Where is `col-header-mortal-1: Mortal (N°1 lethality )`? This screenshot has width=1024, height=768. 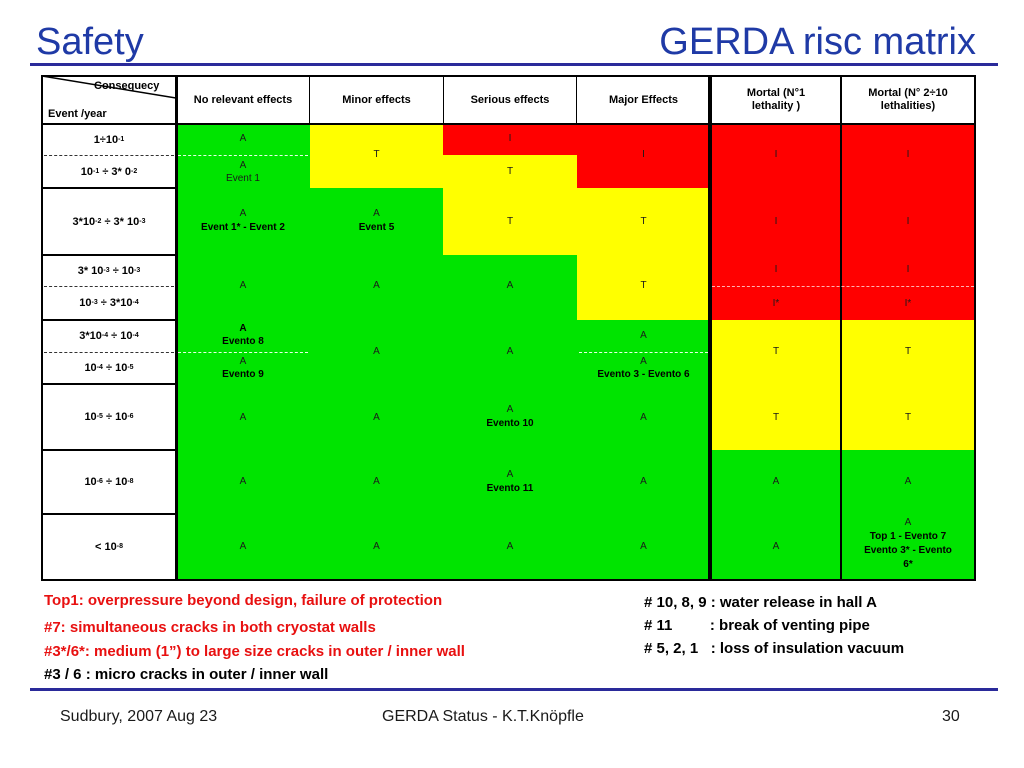
col-header-mortal-1: Mortal (N°1 lethality ) is located at coordinates (776, 99).